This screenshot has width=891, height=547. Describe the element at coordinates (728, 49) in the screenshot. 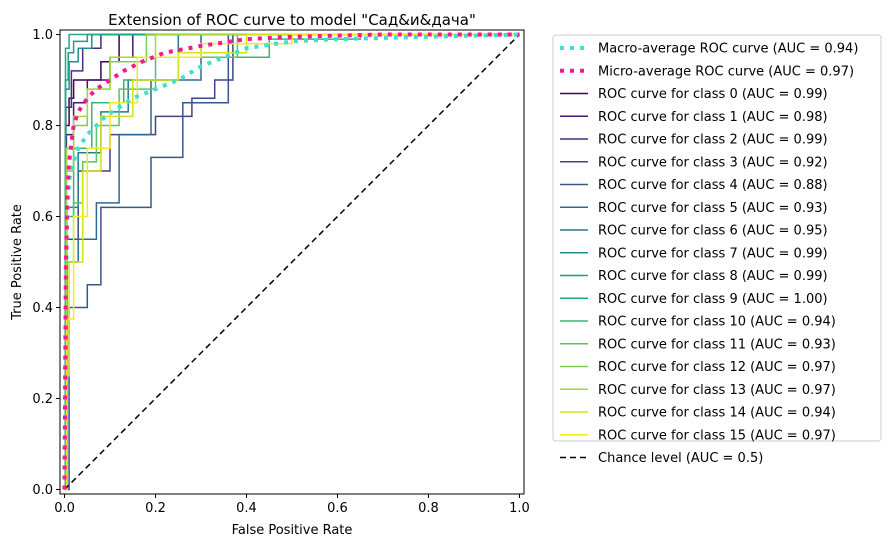

I see `legend-label-0: Macro-average ROC curve (AUC = 0.94)` at that location.